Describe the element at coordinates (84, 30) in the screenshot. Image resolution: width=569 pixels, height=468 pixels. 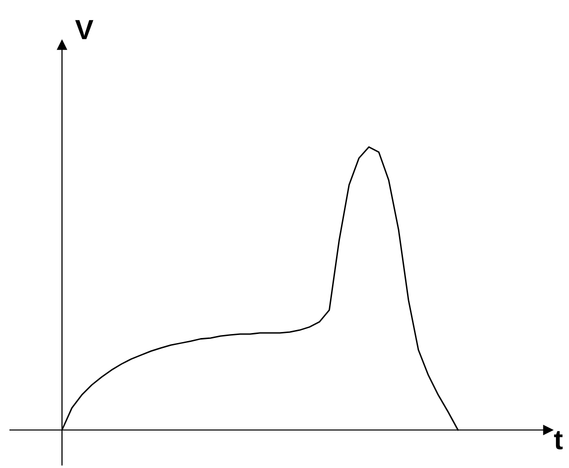
I see `y-axis-title: V` at that location.